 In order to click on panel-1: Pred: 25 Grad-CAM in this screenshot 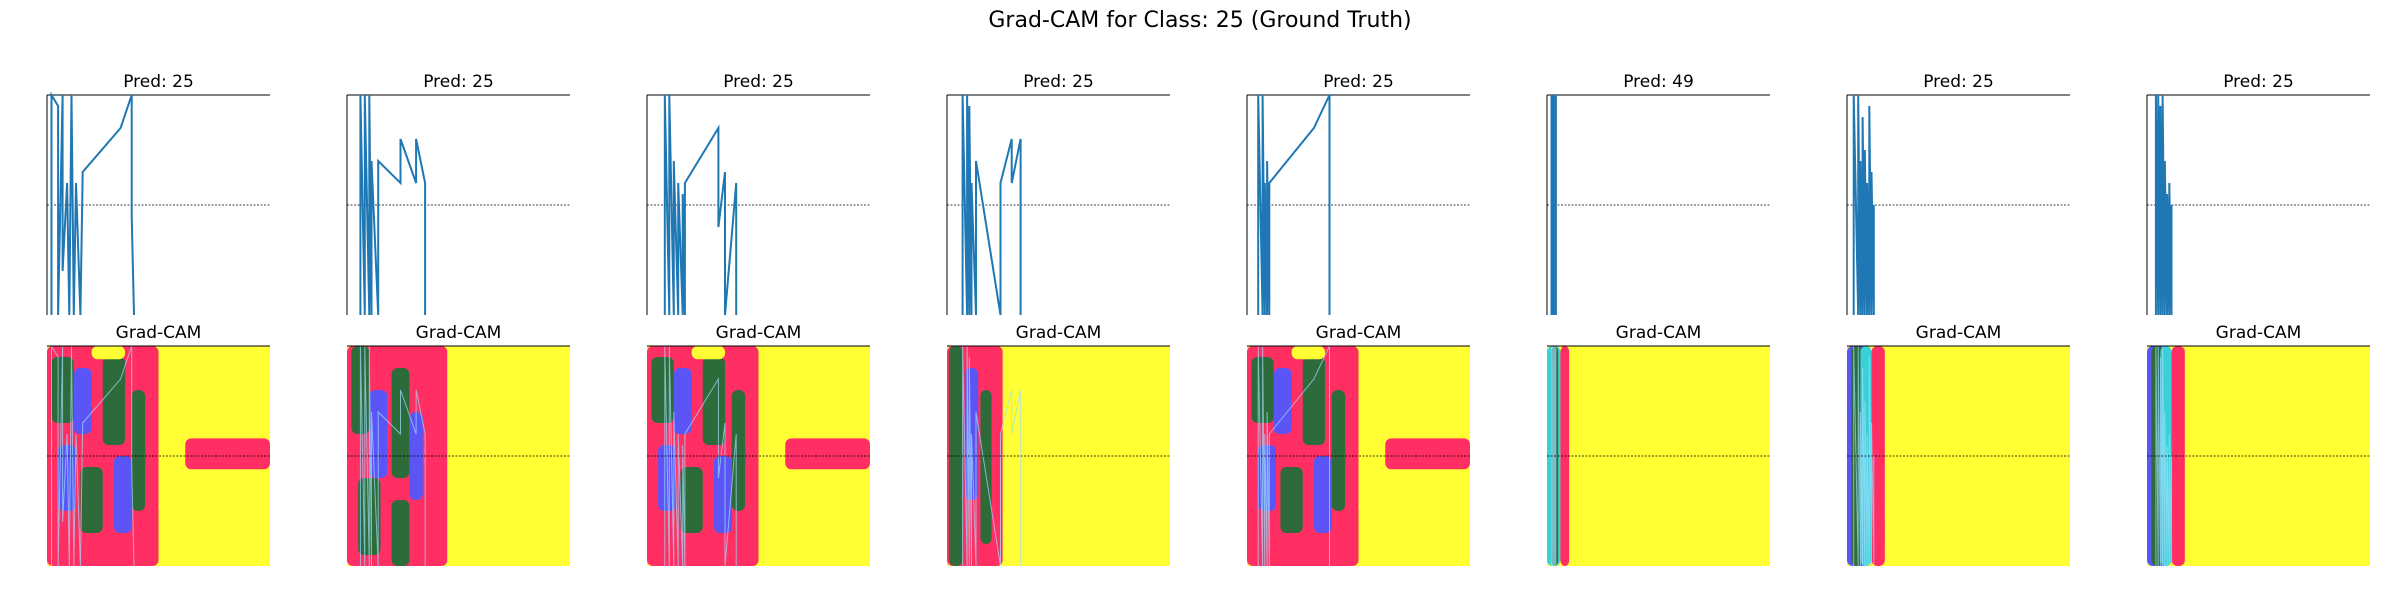, I will do `click(158, 319)`.